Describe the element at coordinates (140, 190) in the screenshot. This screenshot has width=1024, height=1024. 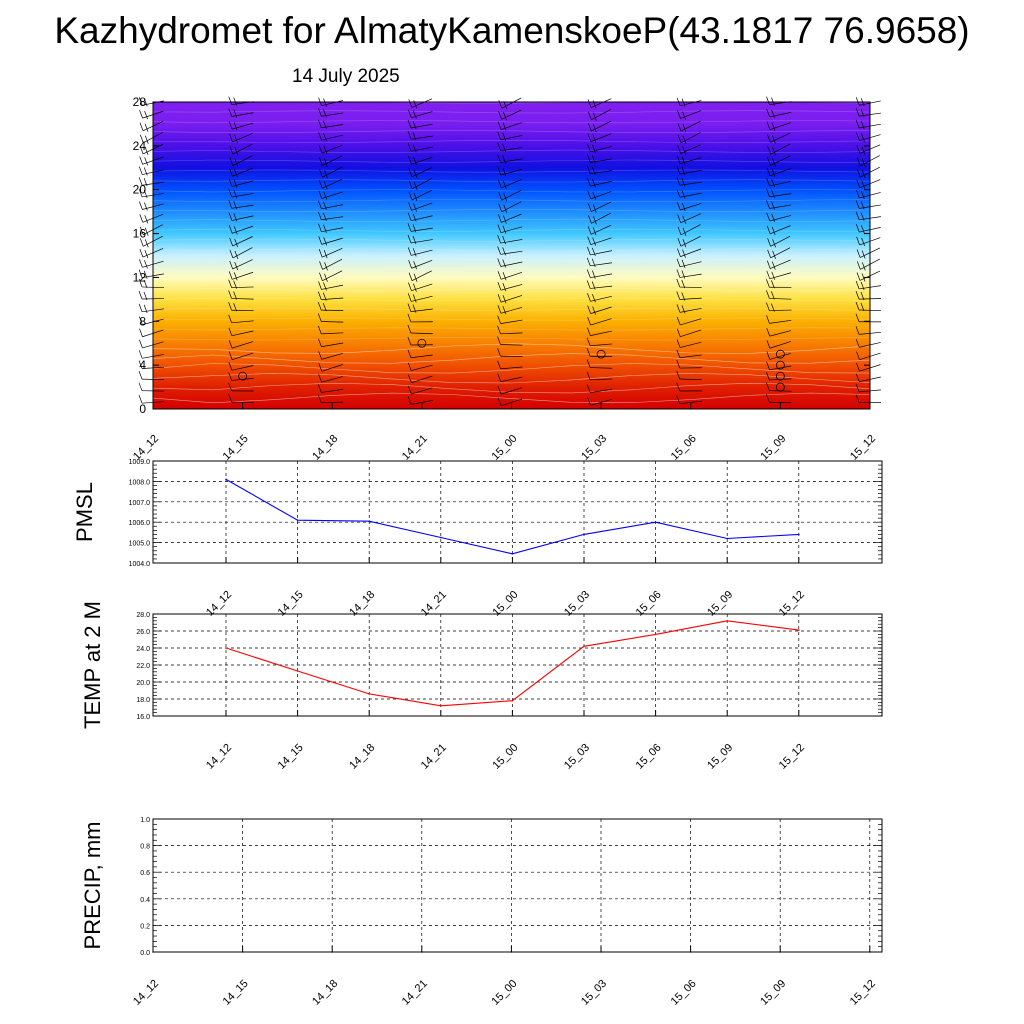
I see `y-tick-label: 20` at that location.